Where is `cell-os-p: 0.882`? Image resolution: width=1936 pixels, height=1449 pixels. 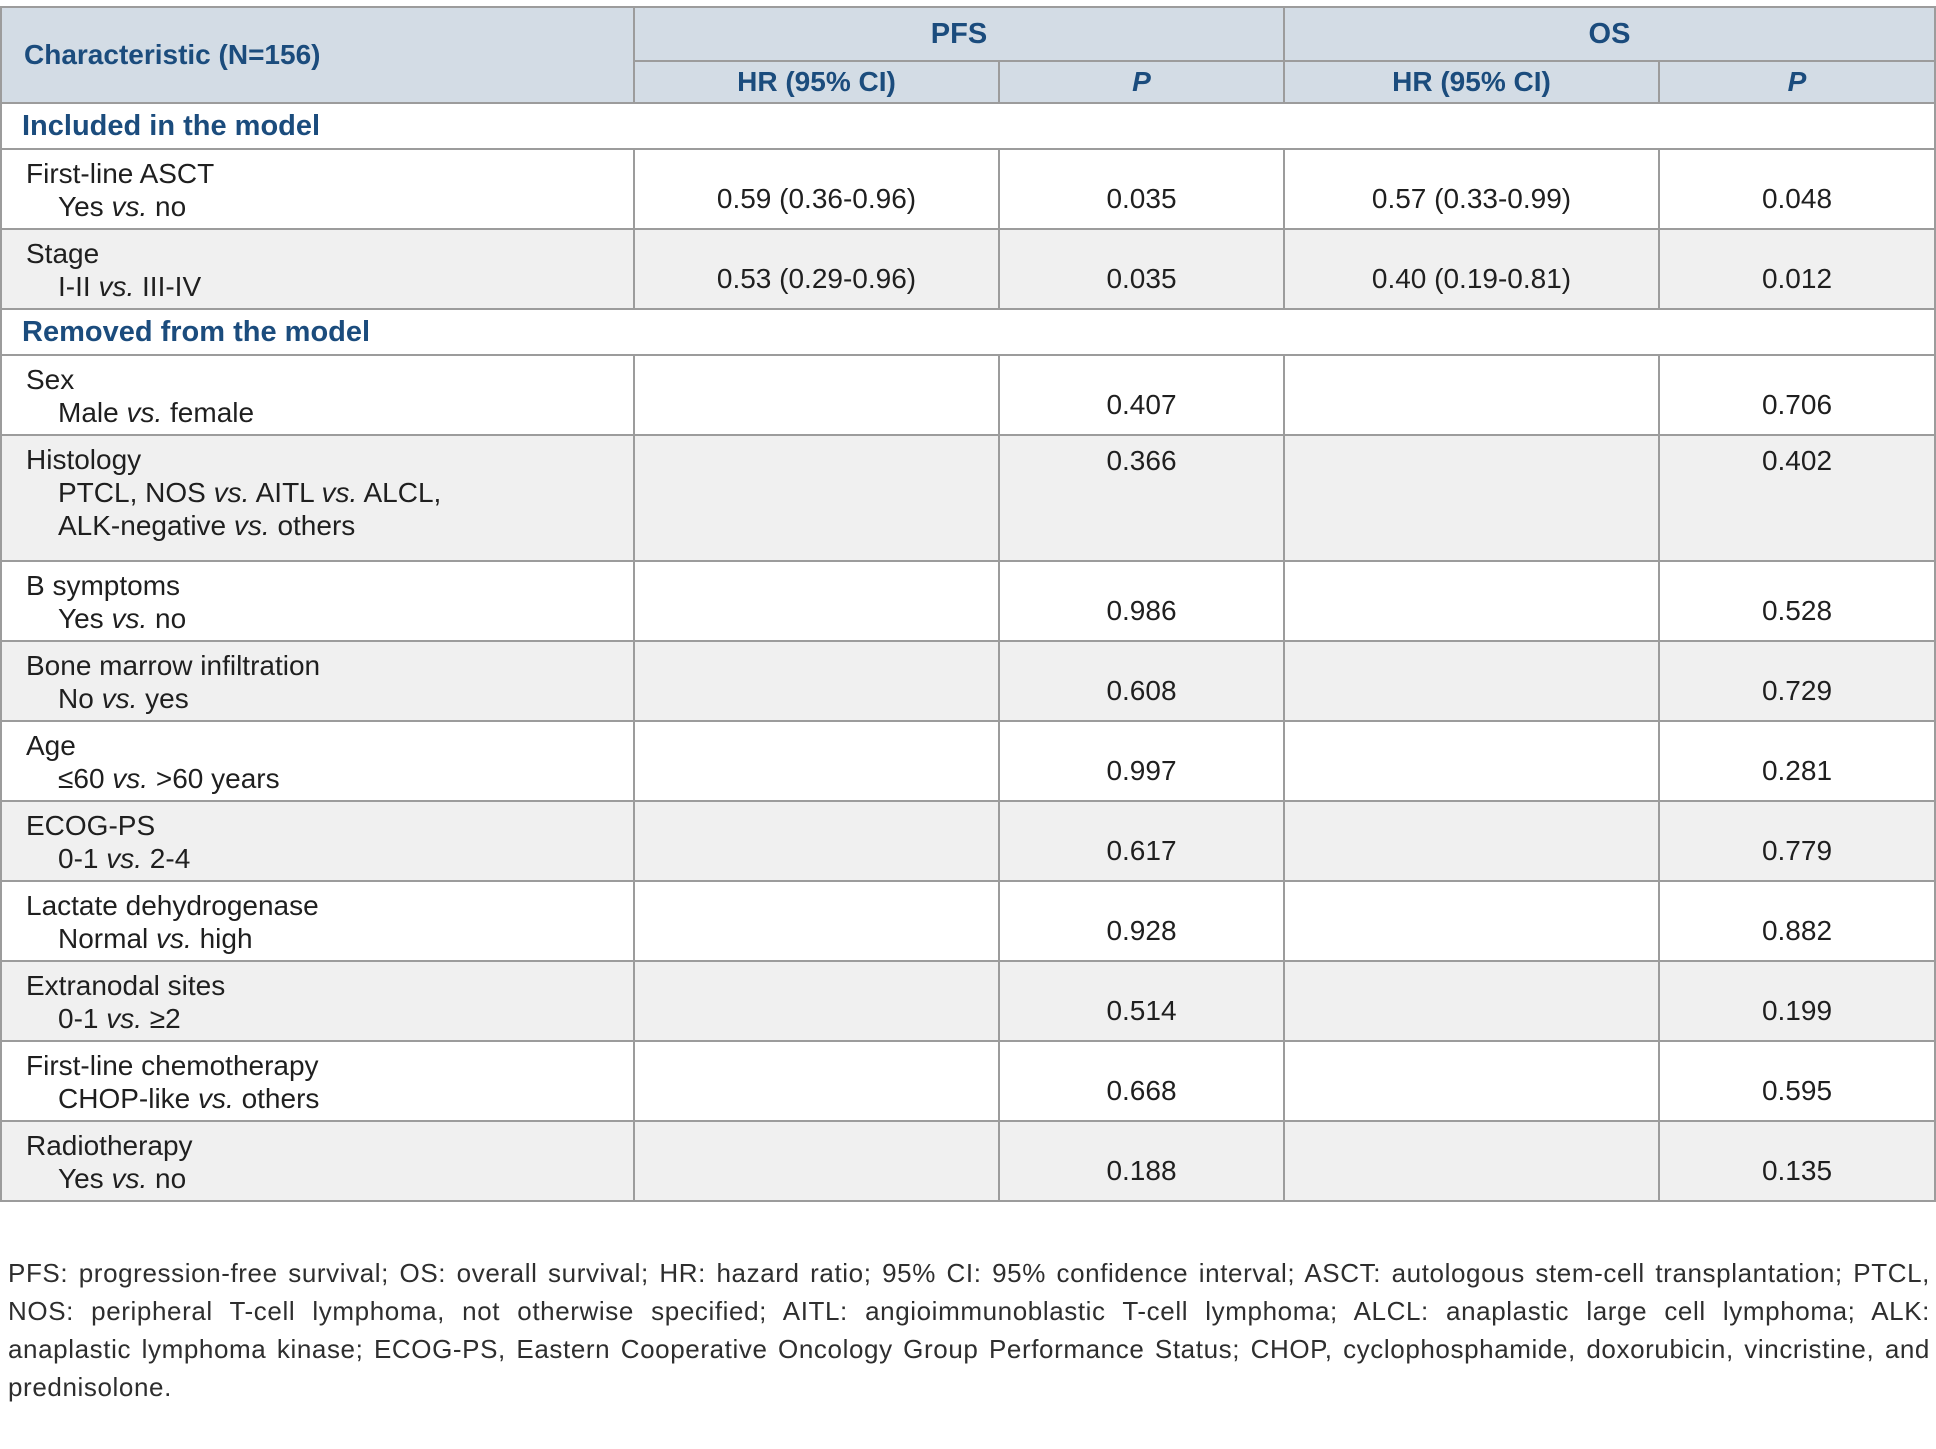
cell-os-p: 0.882 is located at coordinates (1798, 922).